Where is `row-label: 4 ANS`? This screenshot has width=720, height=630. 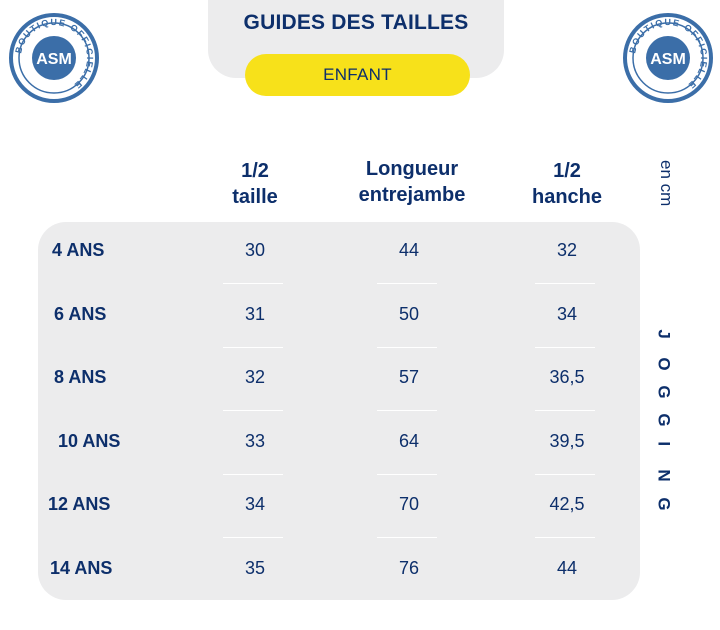
row-label: 4 ANS is located at coordinates (78, 250).